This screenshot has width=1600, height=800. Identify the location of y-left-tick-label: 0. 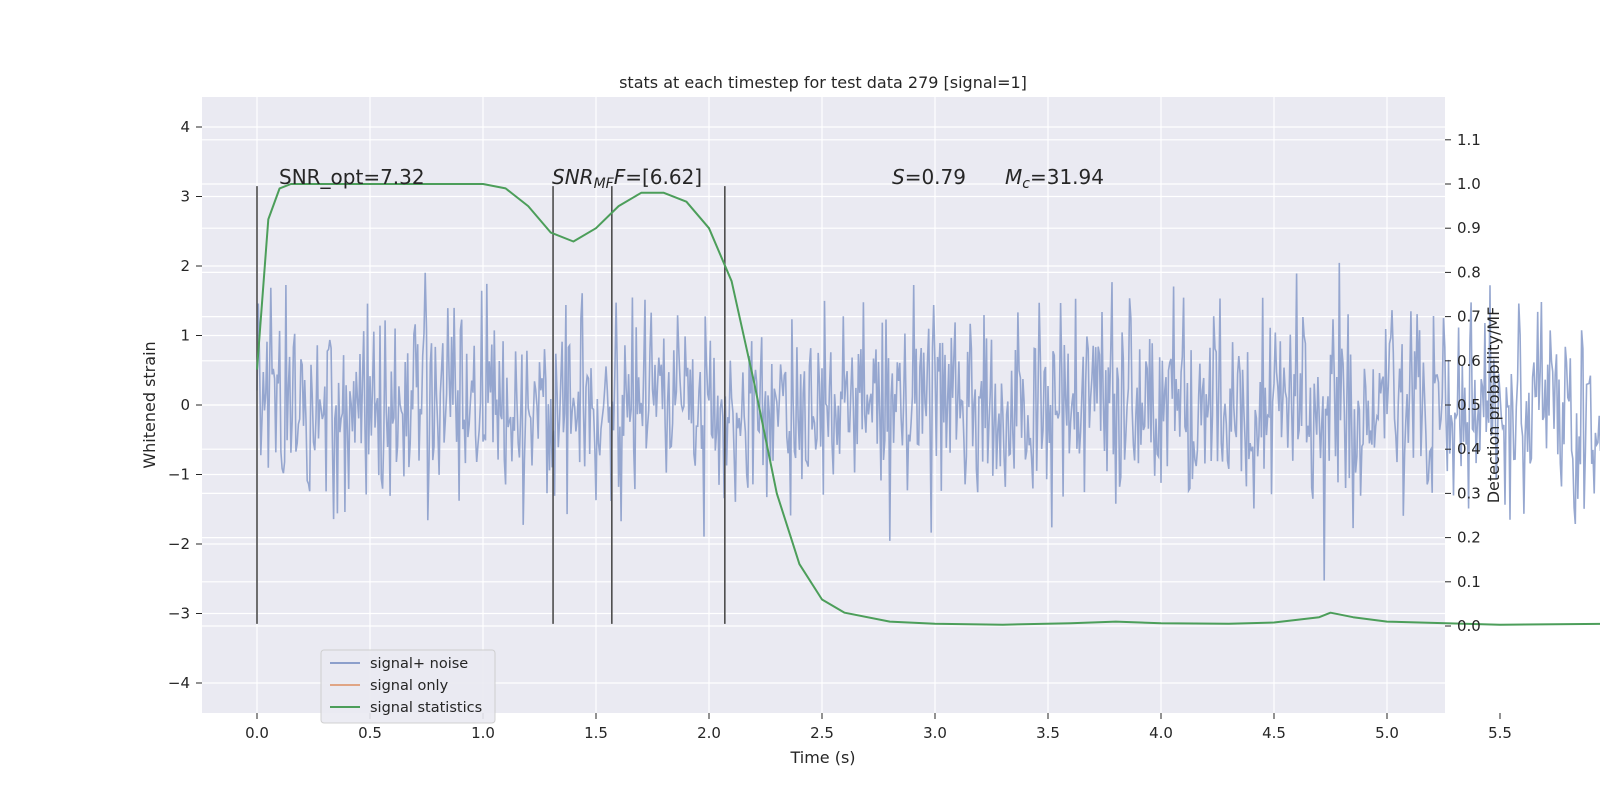
(185, 405).